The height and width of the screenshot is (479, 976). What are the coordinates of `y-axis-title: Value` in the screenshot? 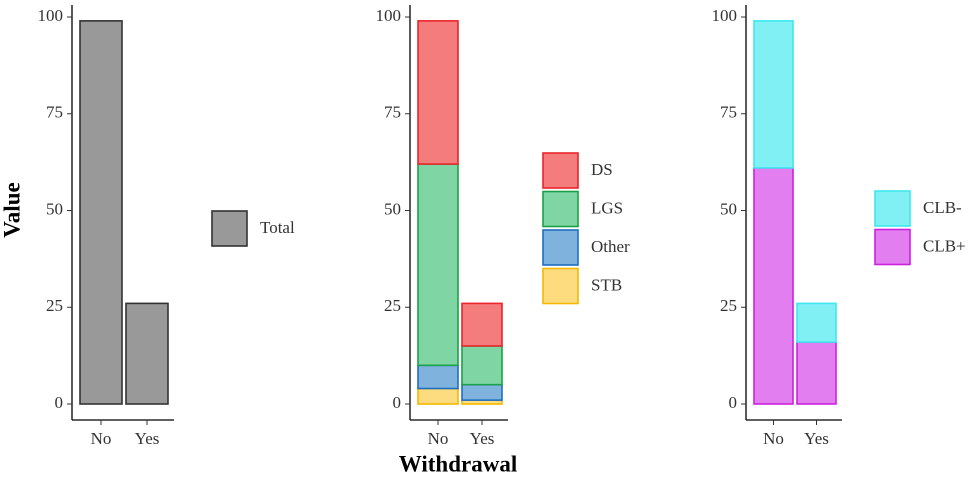 It's located at (12, 209).